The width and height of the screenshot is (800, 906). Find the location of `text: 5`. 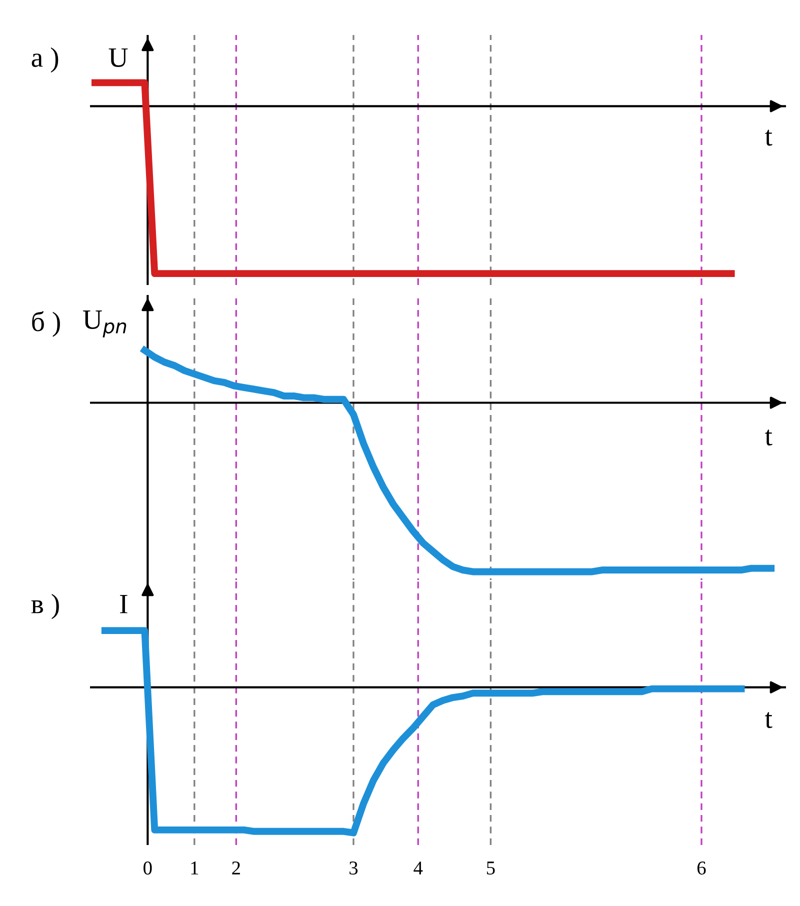

text: 5 is located at coordinates (490, 868).